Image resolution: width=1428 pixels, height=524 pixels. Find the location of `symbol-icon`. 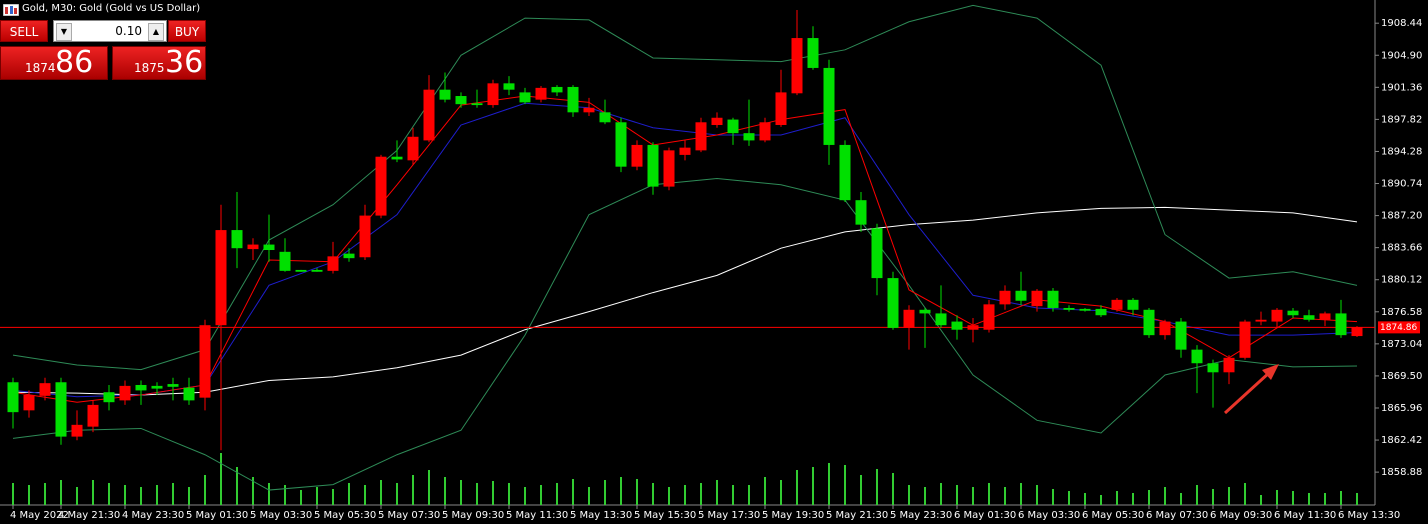

symbol-icon is located at coordinates (11, 10).